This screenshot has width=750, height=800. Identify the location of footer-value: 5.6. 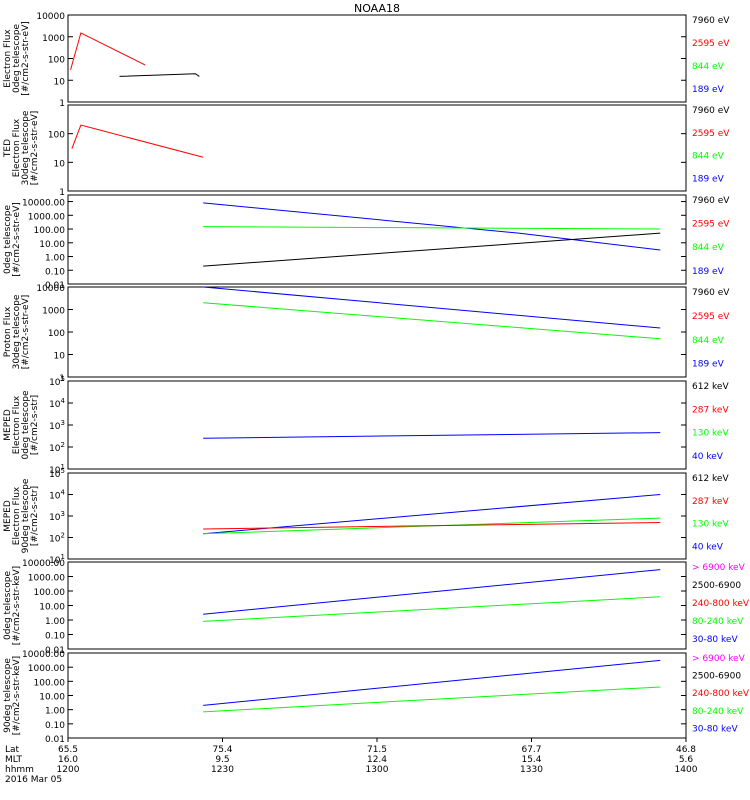
(686, 760).